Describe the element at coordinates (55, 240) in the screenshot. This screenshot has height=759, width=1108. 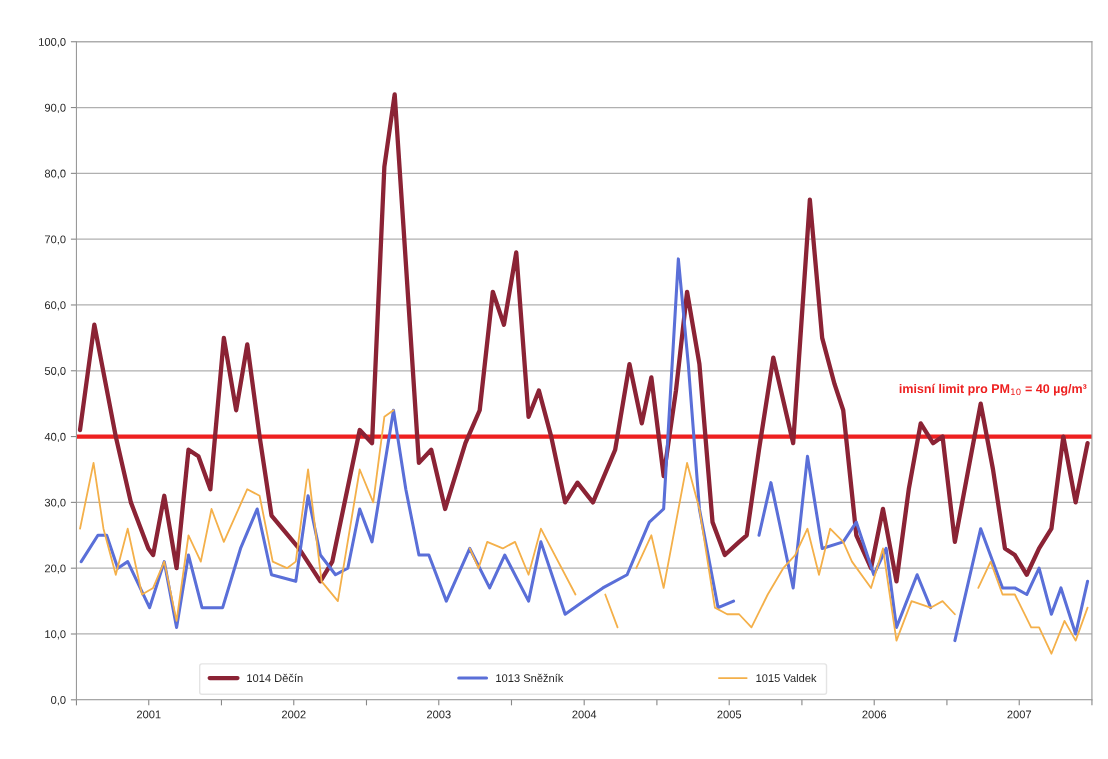
I see `y-tick-label: 70,0` at that location.